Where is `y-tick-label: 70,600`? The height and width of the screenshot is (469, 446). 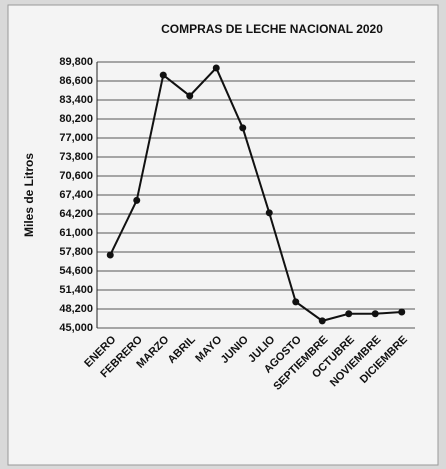 y-tick-label: 70,600 is located at coordinates (76, 176).